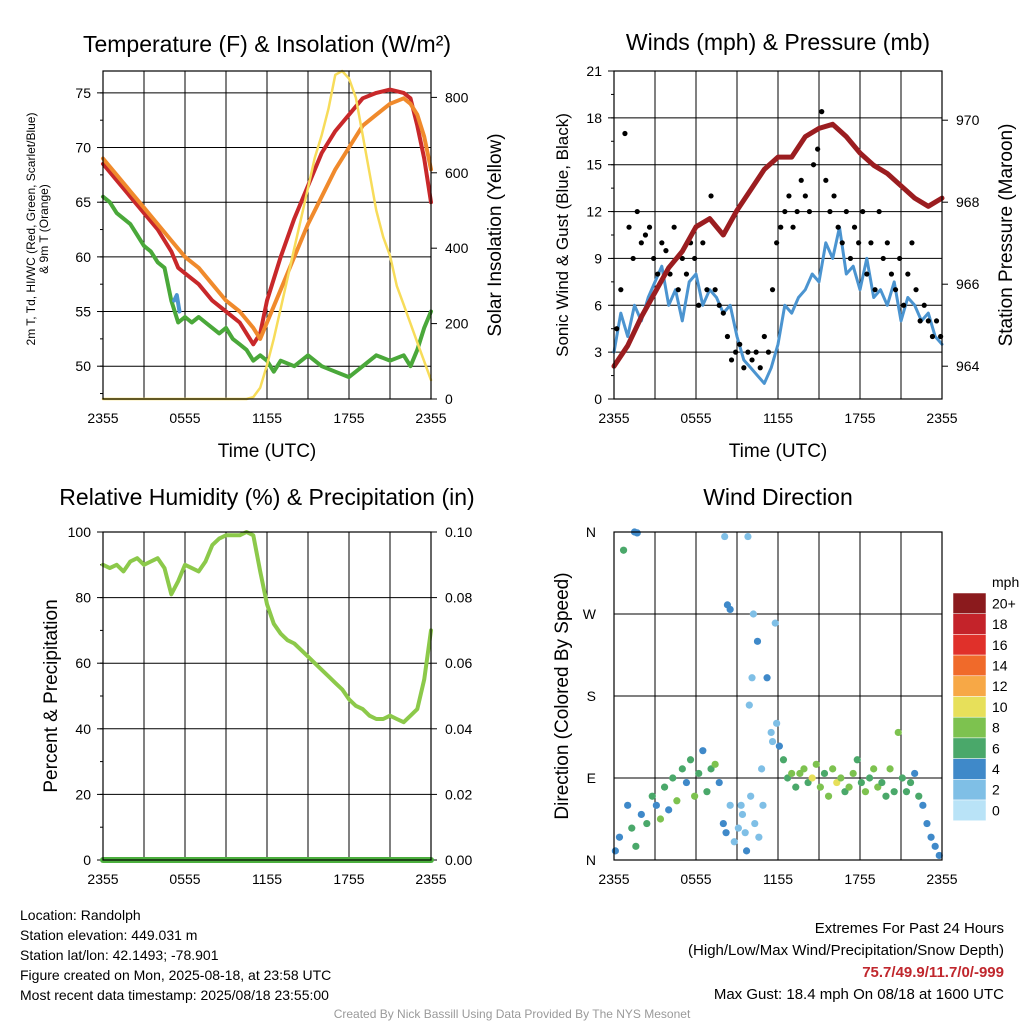 The height and width of the screenshot is (1024, 1024). What do you see at coordinates (1000, 624) in the screenshot?
I see `legend-label: 18` at bounding box center [1000, 624].